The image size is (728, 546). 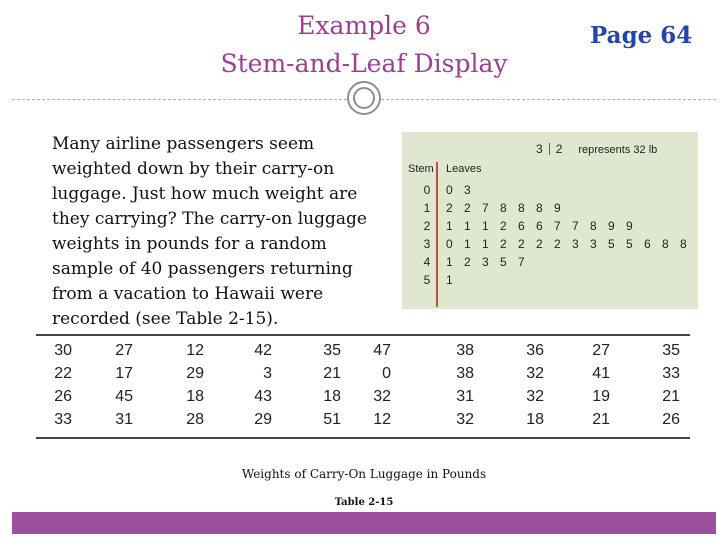 What do you see at coordinates (437, 234) in the screenshot?
I see `stem-leaf-divider` at bounding box center [437, 234].